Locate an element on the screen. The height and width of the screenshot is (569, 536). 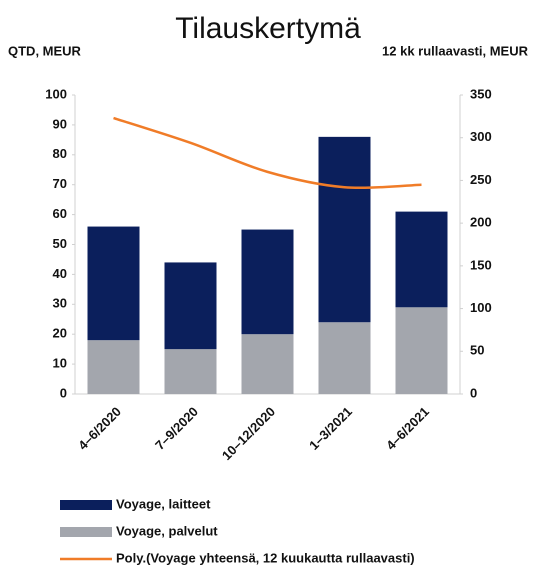
y-axis-label: QTD, MEUR is located at coordinates (45, 50).